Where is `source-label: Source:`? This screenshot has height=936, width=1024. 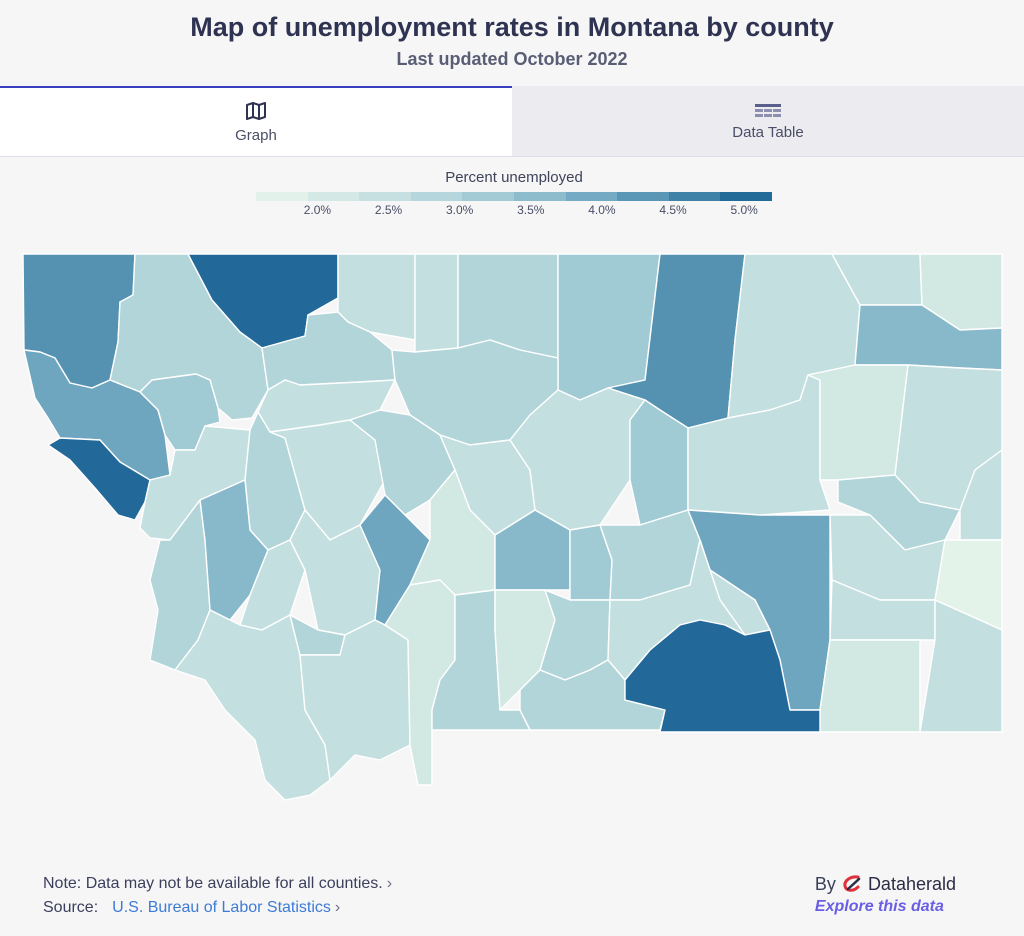
source-label: Source: is located at coordinates (71, 907).